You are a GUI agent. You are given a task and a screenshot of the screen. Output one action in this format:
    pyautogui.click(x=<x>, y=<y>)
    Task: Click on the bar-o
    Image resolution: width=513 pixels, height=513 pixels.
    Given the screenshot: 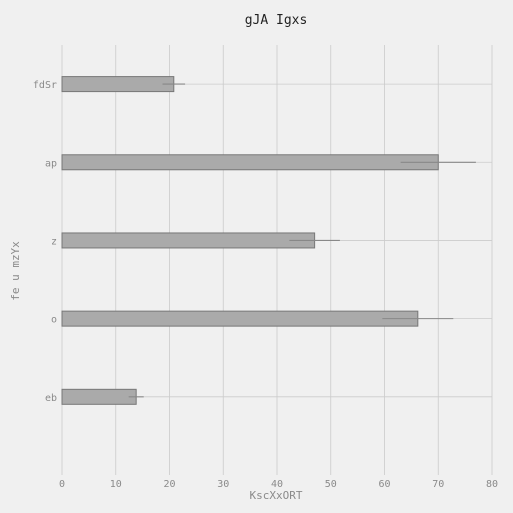 What is the action you would take?
    pyautogui.click(x=240, y=318)
    